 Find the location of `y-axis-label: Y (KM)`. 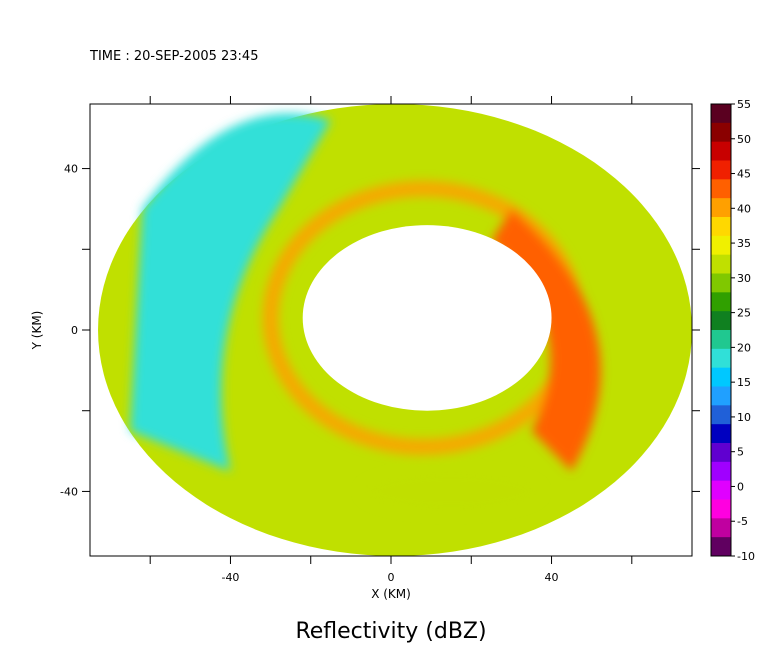

y-axis-label: Y (KM) is located at coordinates (37, 331).